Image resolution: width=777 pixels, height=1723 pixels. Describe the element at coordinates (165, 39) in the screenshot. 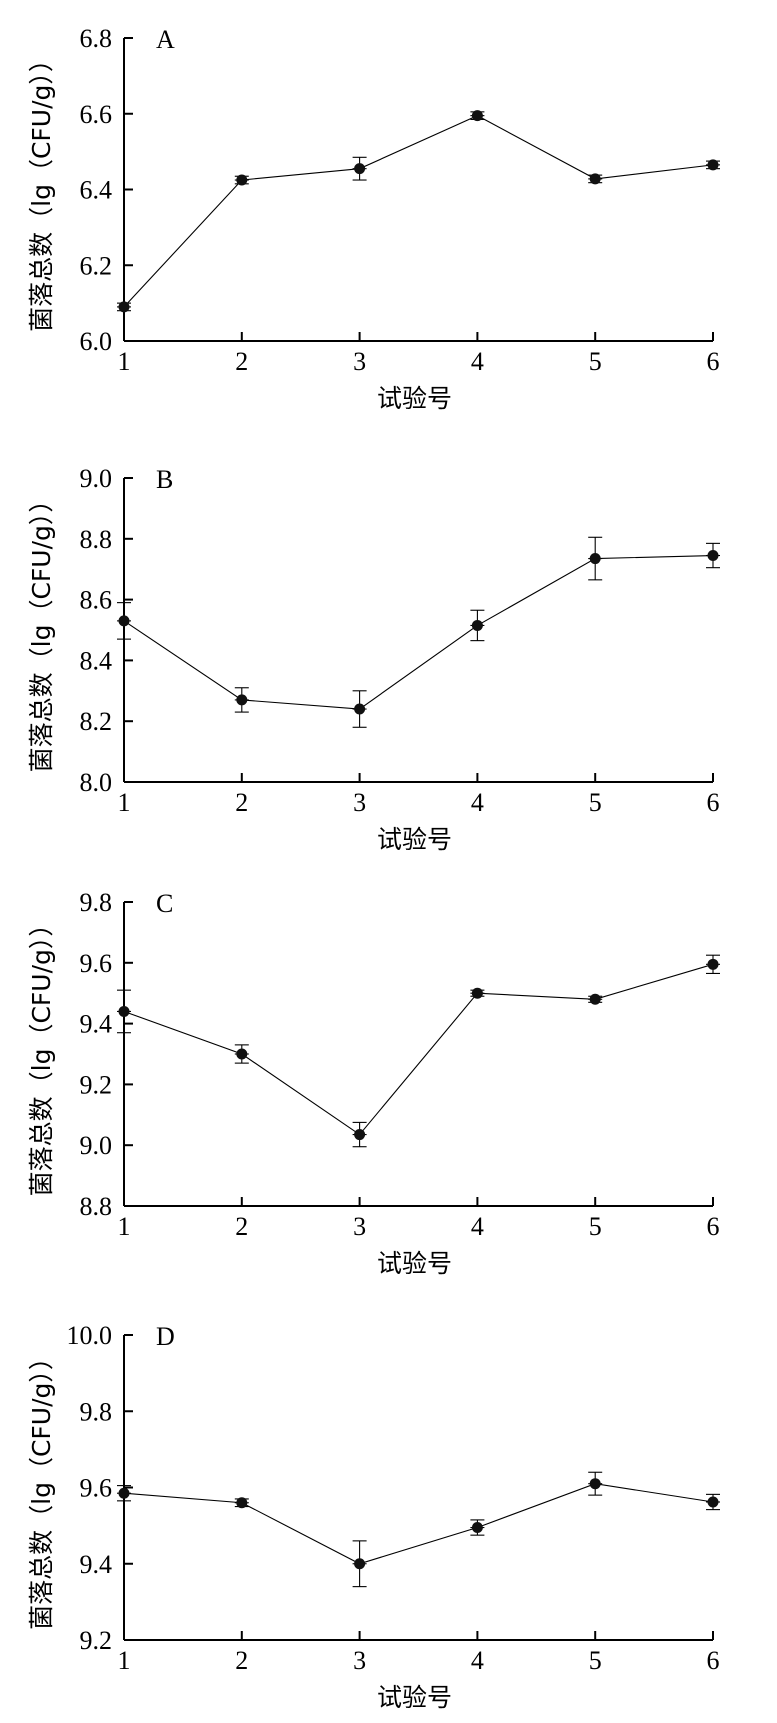

I see `panel-label: A` at that location.